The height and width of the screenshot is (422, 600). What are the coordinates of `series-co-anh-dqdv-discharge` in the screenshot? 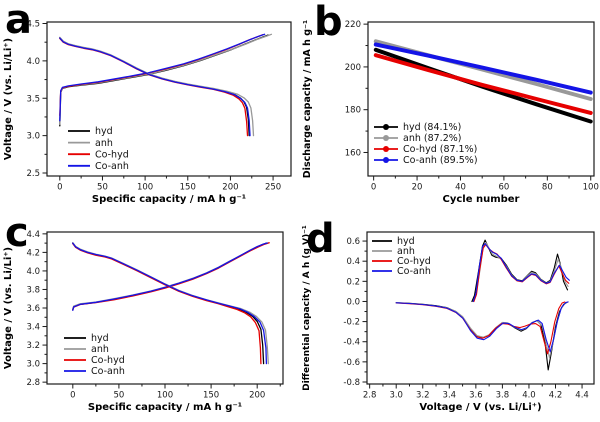 It's located at (482, 327).